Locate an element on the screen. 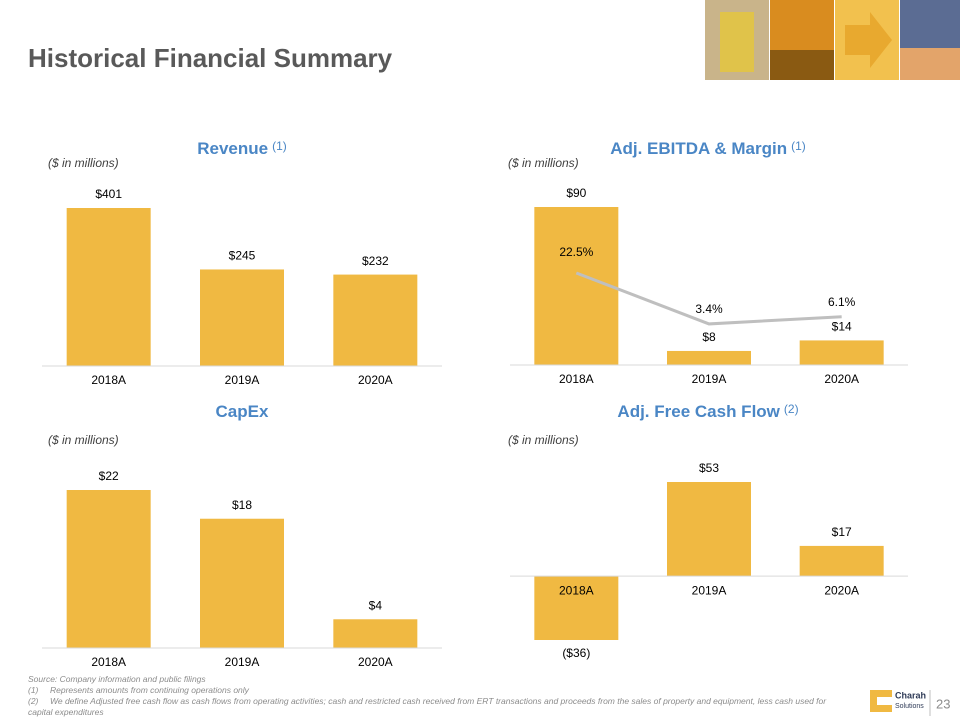  data-label: $22 is located at coordinates (109, 476).